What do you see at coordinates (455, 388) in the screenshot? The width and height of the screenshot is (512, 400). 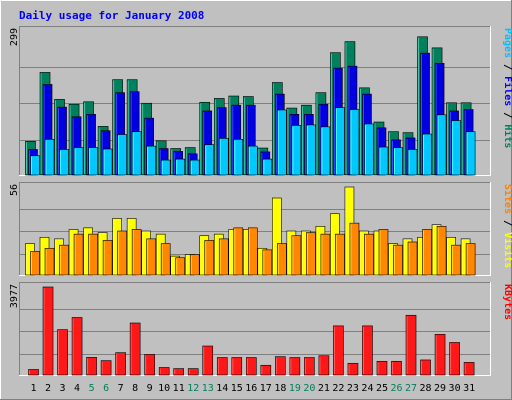 I see `x-tick-label: 30` at bounding box center [455, 388].